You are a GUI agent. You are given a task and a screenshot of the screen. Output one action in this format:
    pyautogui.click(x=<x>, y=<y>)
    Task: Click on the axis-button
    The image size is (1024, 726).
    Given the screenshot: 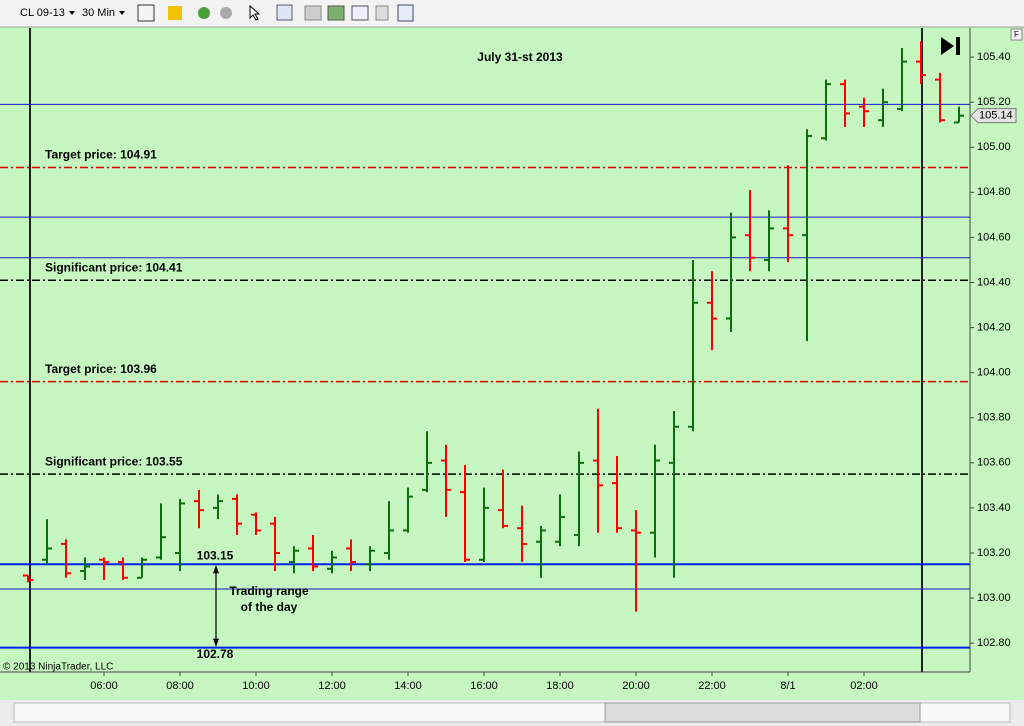 What is the action you would take?
    pyautogui.click(x=1016, y=34)
    